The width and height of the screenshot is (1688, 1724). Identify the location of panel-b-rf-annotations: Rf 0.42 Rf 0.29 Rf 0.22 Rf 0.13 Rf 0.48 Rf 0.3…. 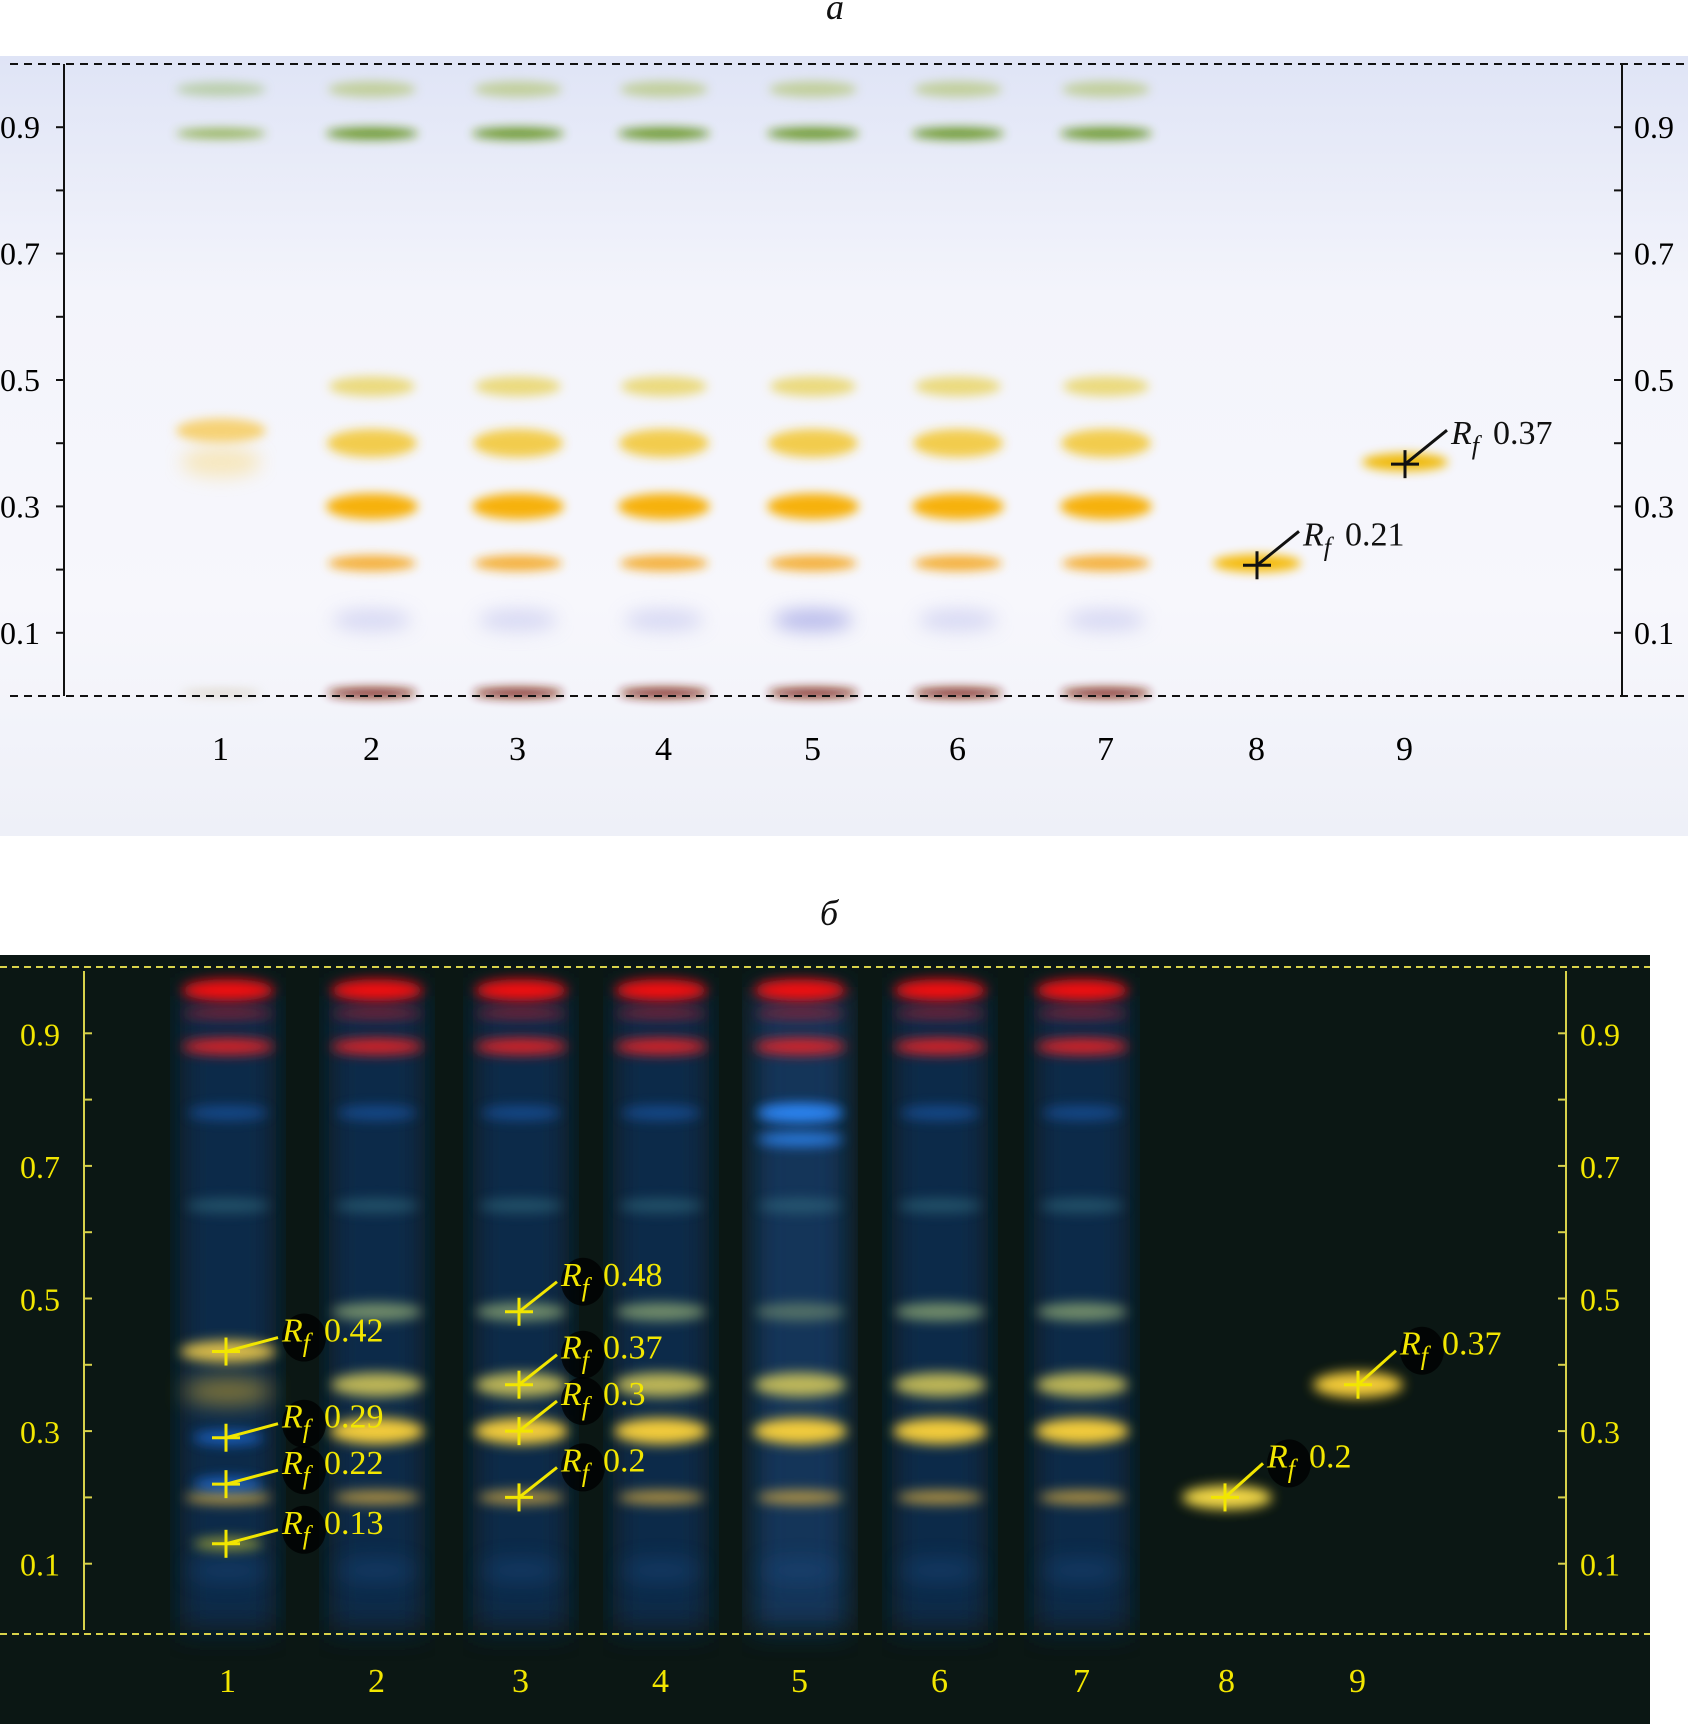
(857, 1407).